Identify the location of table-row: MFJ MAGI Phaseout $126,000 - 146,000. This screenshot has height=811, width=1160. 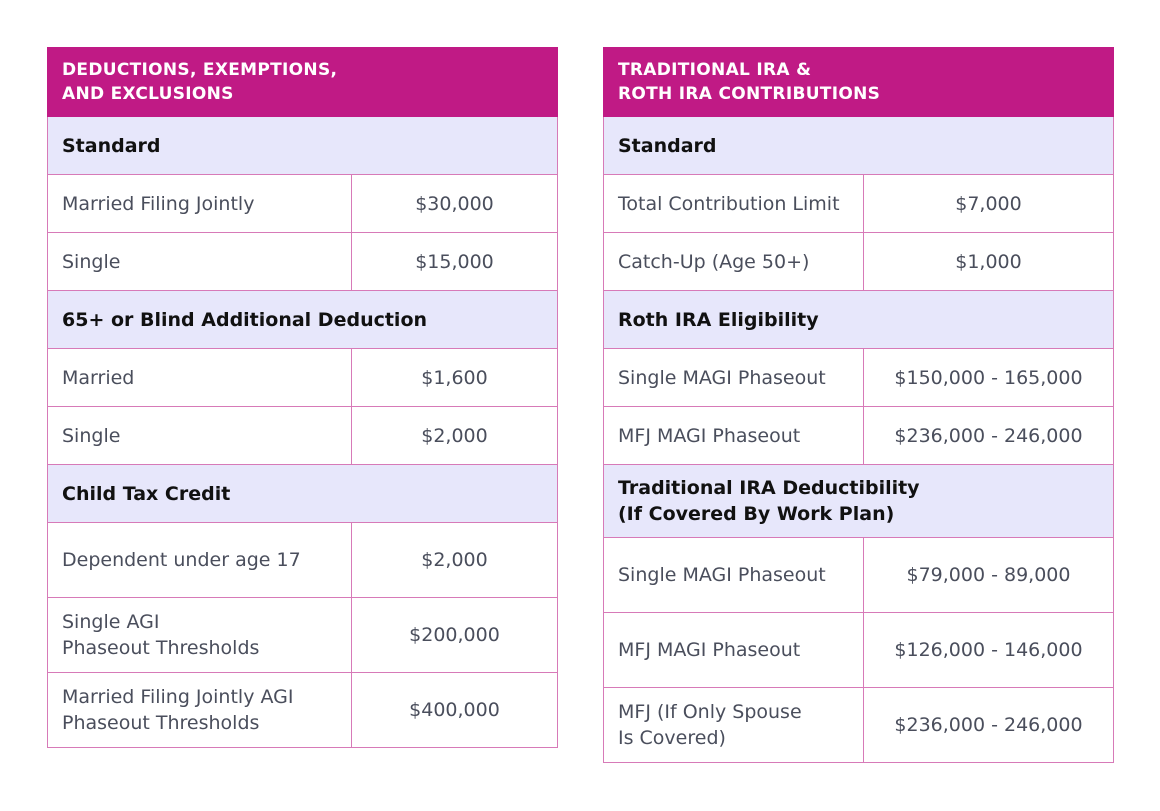
(858, 650).